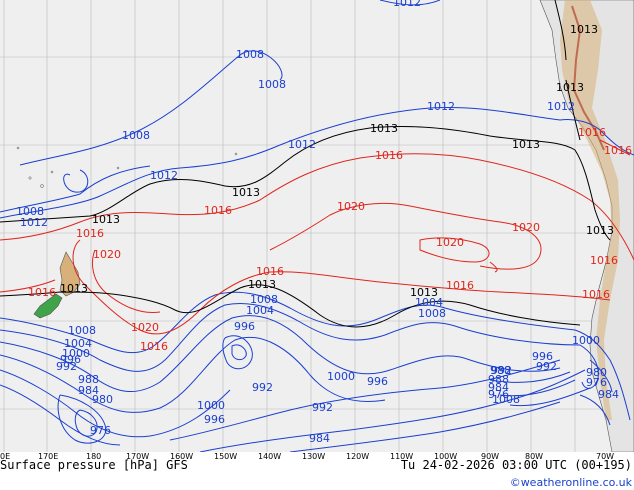 This screenshot has height=490, width=634. Describe the element at coordinates (605, 456) in the screenshot. I see `longitude-label: 70W` at that location.